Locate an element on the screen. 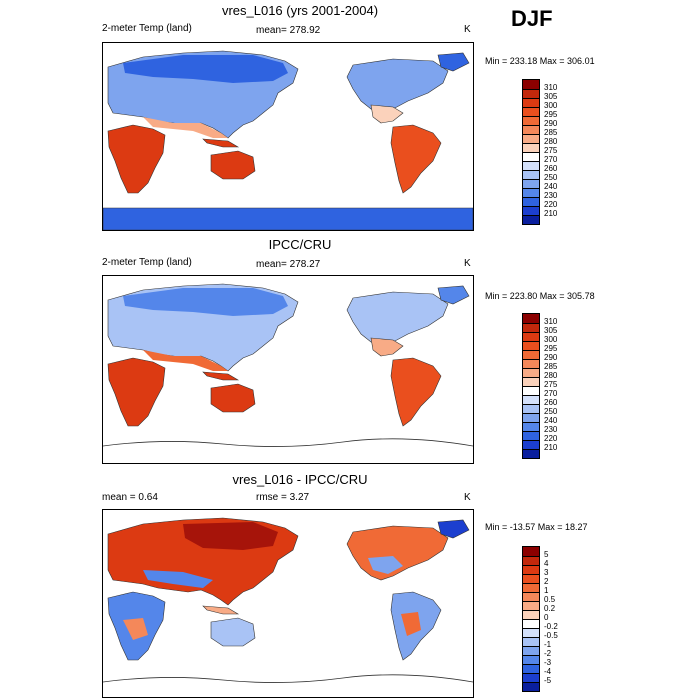 This screenshot has width=700, height=700. panel-1-map-svg is located at coordinates (288, 140).